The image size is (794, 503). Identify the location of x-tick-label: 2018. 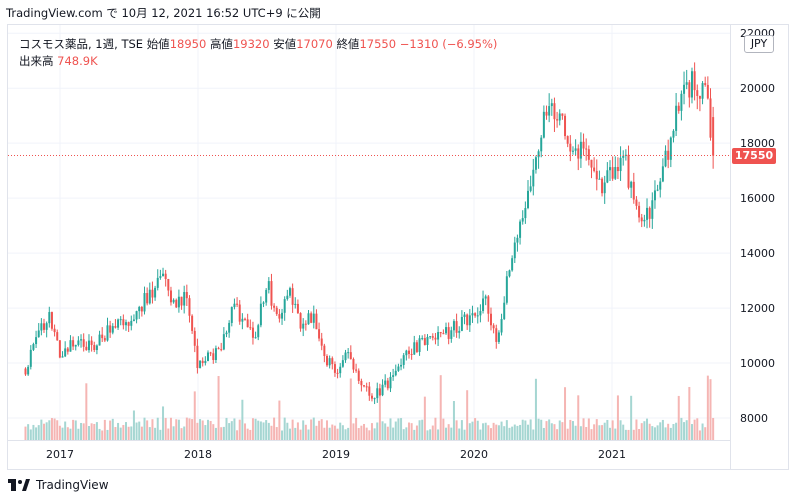
(198, 454).